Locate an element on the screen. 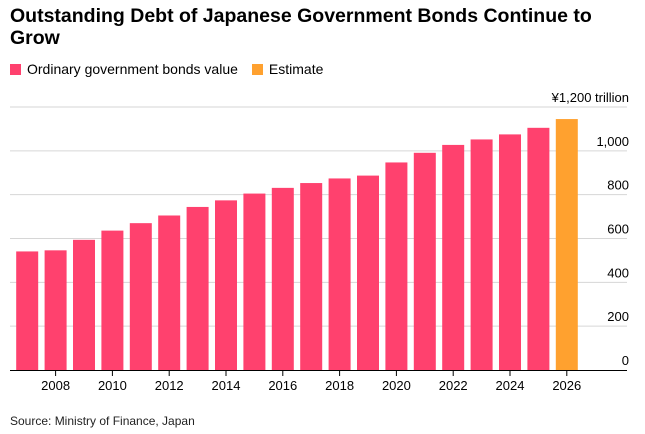 This screenshot has height=434, width=645. y-tick-label: 400 is located at coordinates (618, 272).